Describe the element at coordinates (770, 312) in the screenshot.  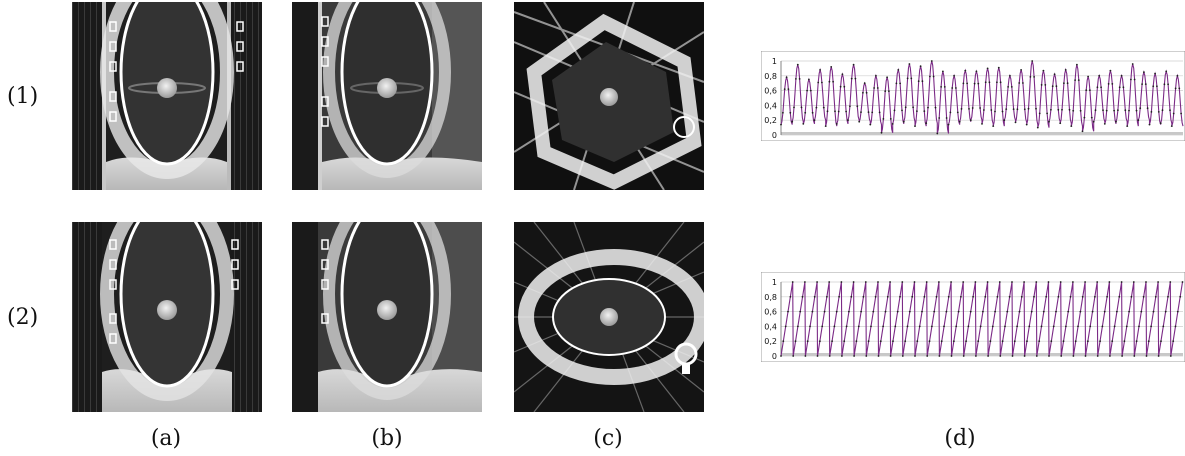
I see `chart-2d-ytick-label: 0,6` at that location.